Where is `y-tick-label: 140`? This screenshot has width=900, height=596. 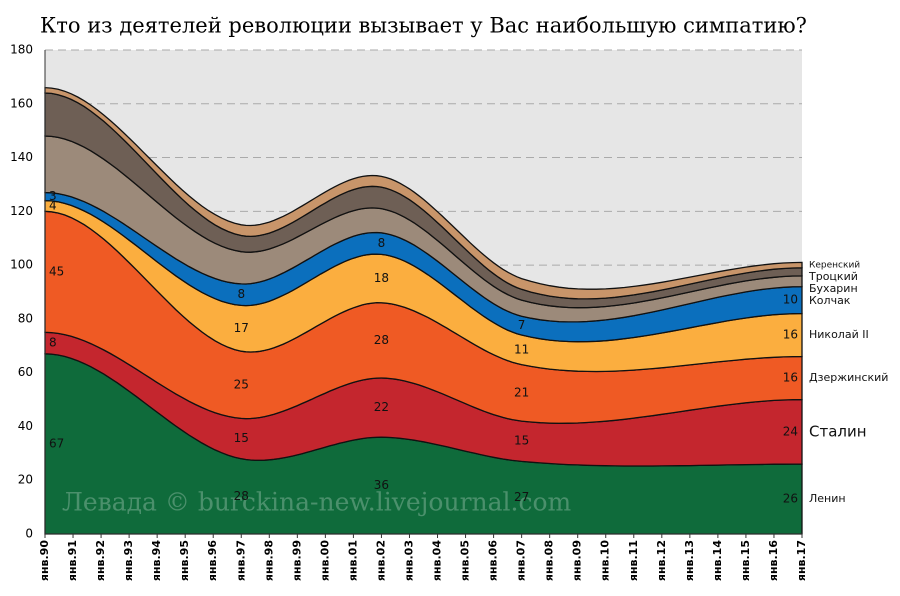 y-tick-label: 140 is located at coordinates (21, 157).